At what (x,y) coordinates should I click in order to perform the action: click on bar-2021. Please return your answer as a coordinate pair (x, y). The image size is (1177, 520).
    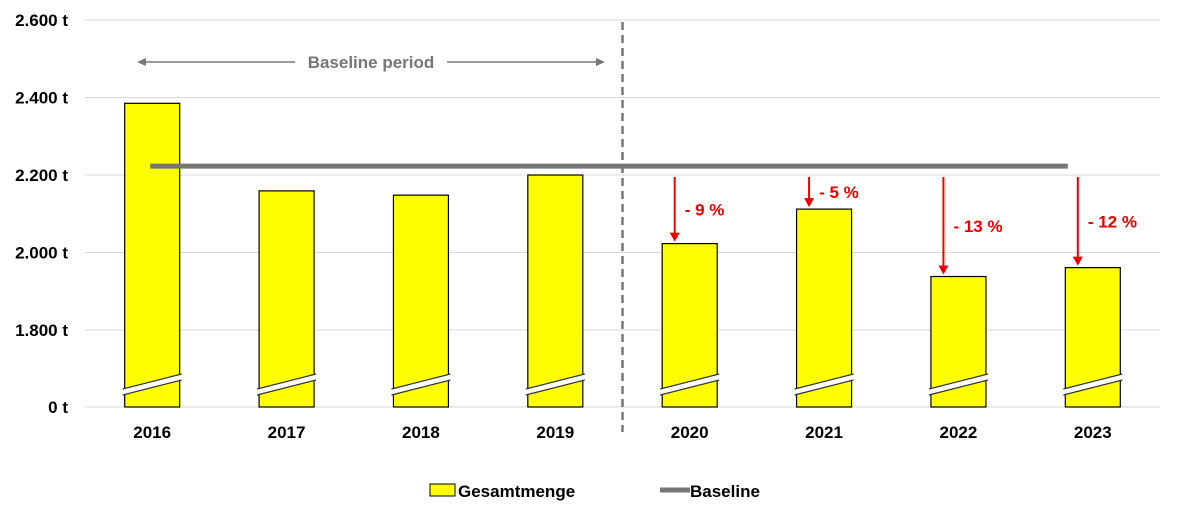
    Looking at the image, I should click on (824, 308).